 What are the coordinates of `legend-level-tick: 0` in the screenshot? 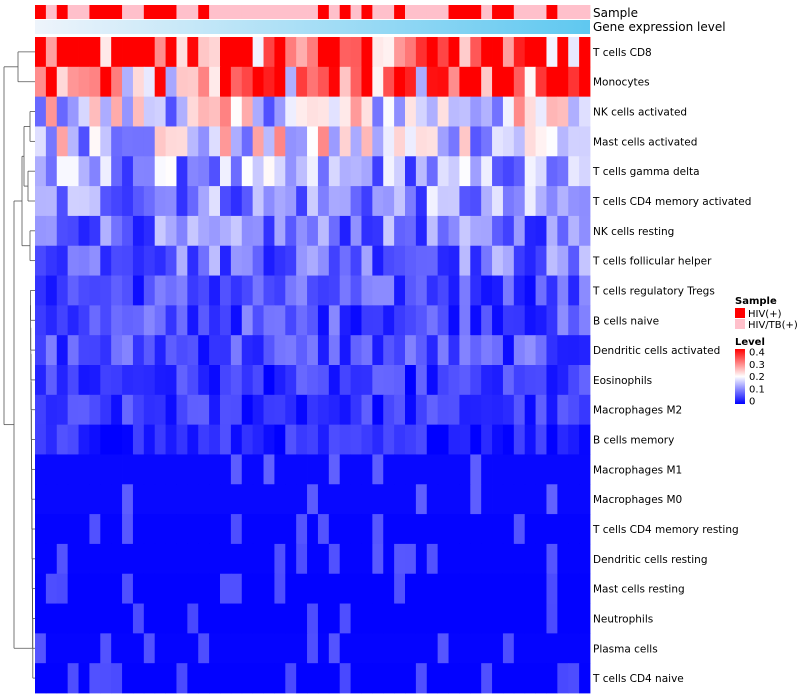 It's located at (752, 402).